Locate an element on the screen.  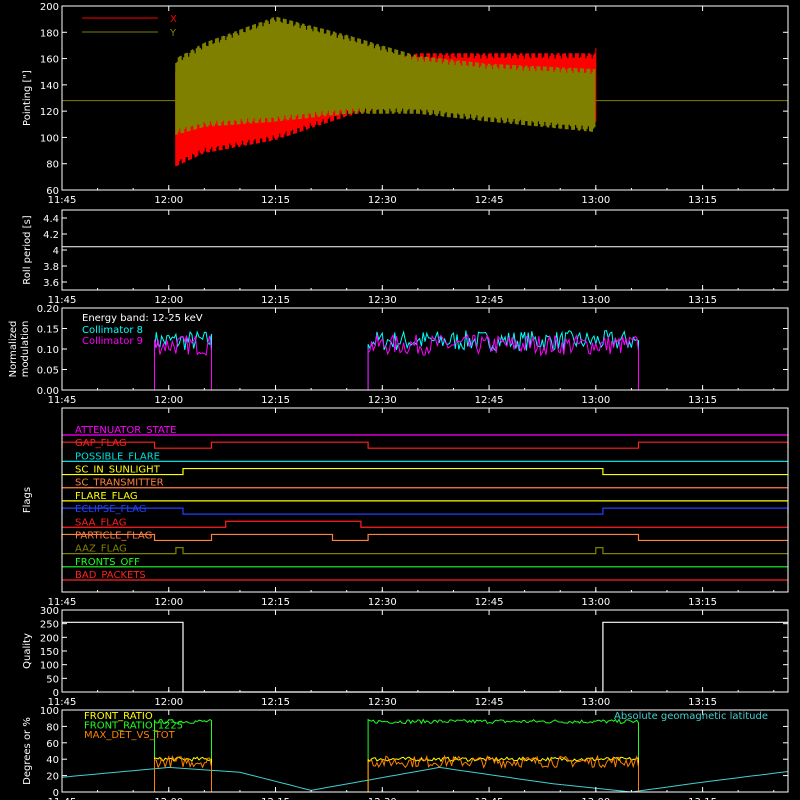
modulation-ytick-label: 0.05 is located at coordinates (48, 371).